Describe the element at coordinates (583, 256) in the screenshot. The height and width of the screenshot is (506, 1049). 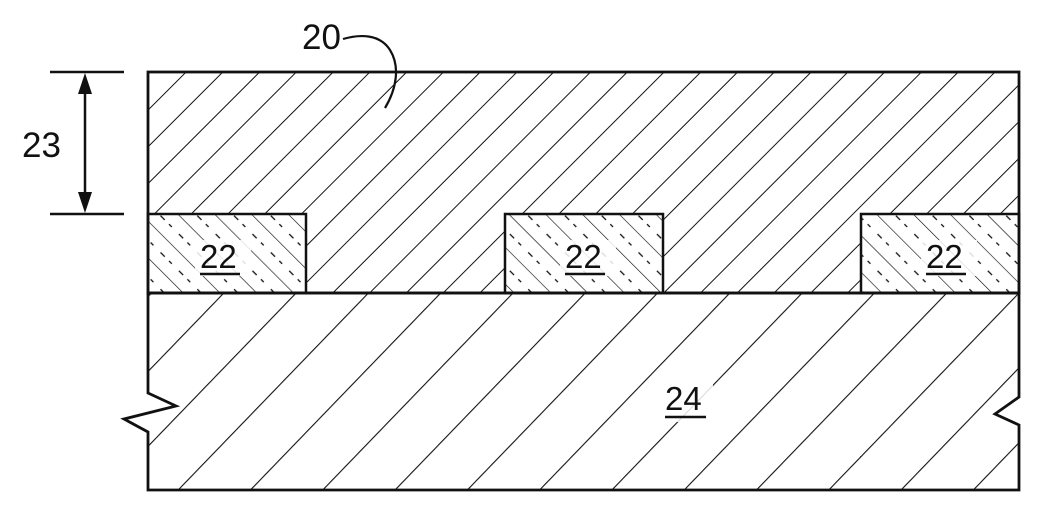
I see `label-feature-middle: 22` at that location.